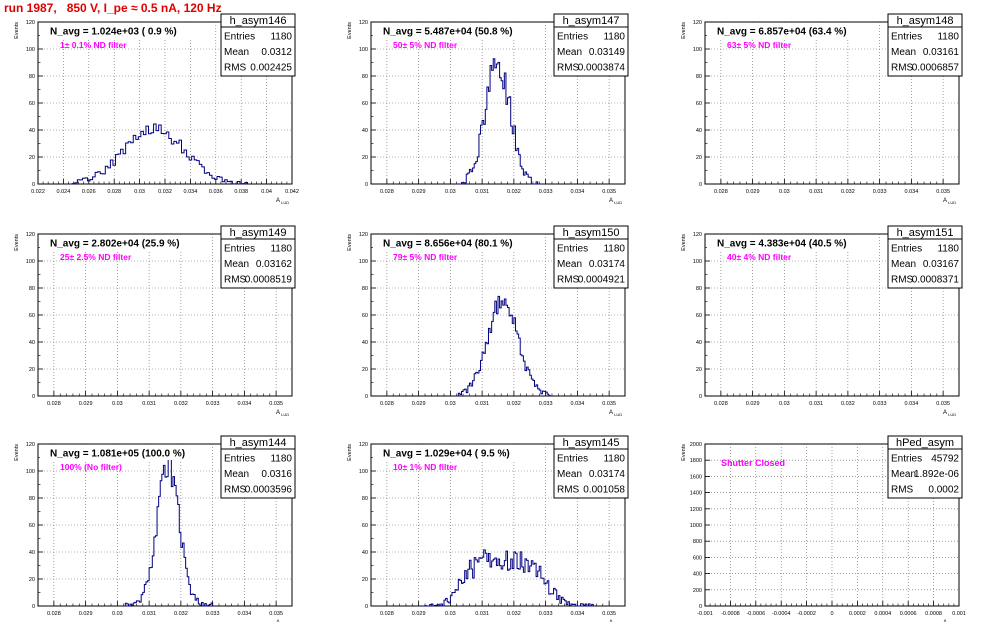 The height and width of the screenshot is (622, 996). I want to click on x-tick-label: 0.0002, so click(857, 614).